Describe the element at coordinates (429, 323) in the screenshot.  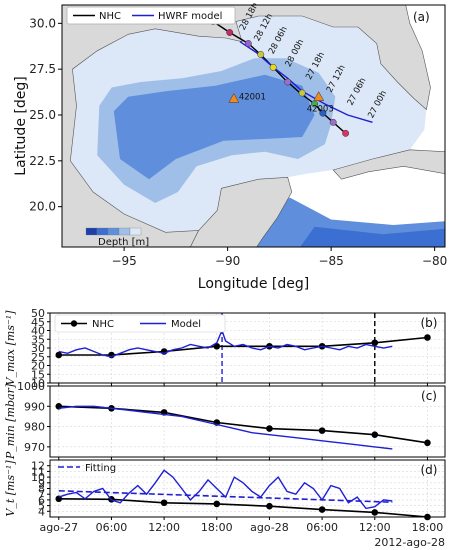
I see `panel-label: (b)` at that location.